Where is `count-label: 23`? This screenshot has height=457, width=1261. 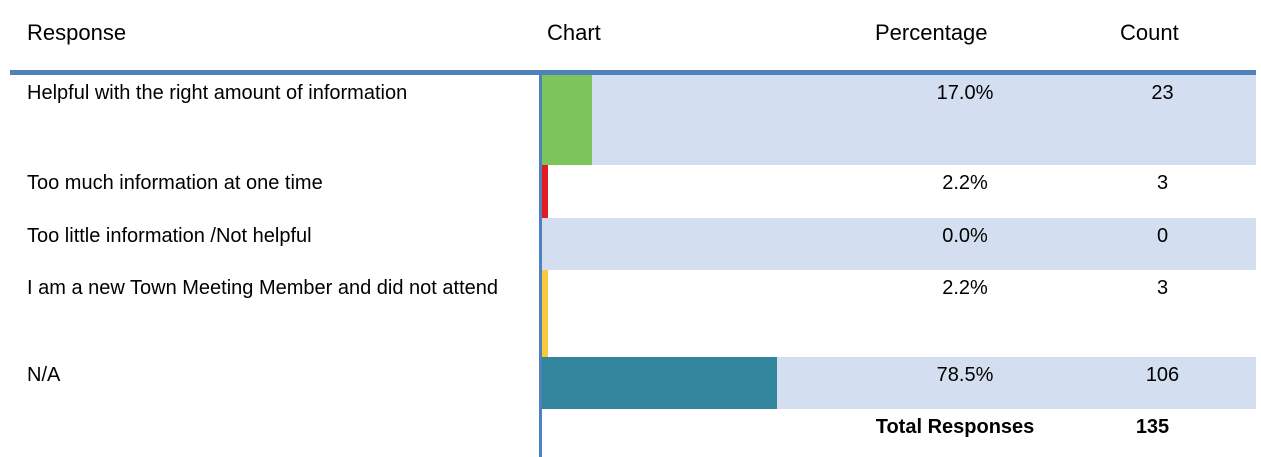 count-label: 23 is located at coordinates (1162, 93).